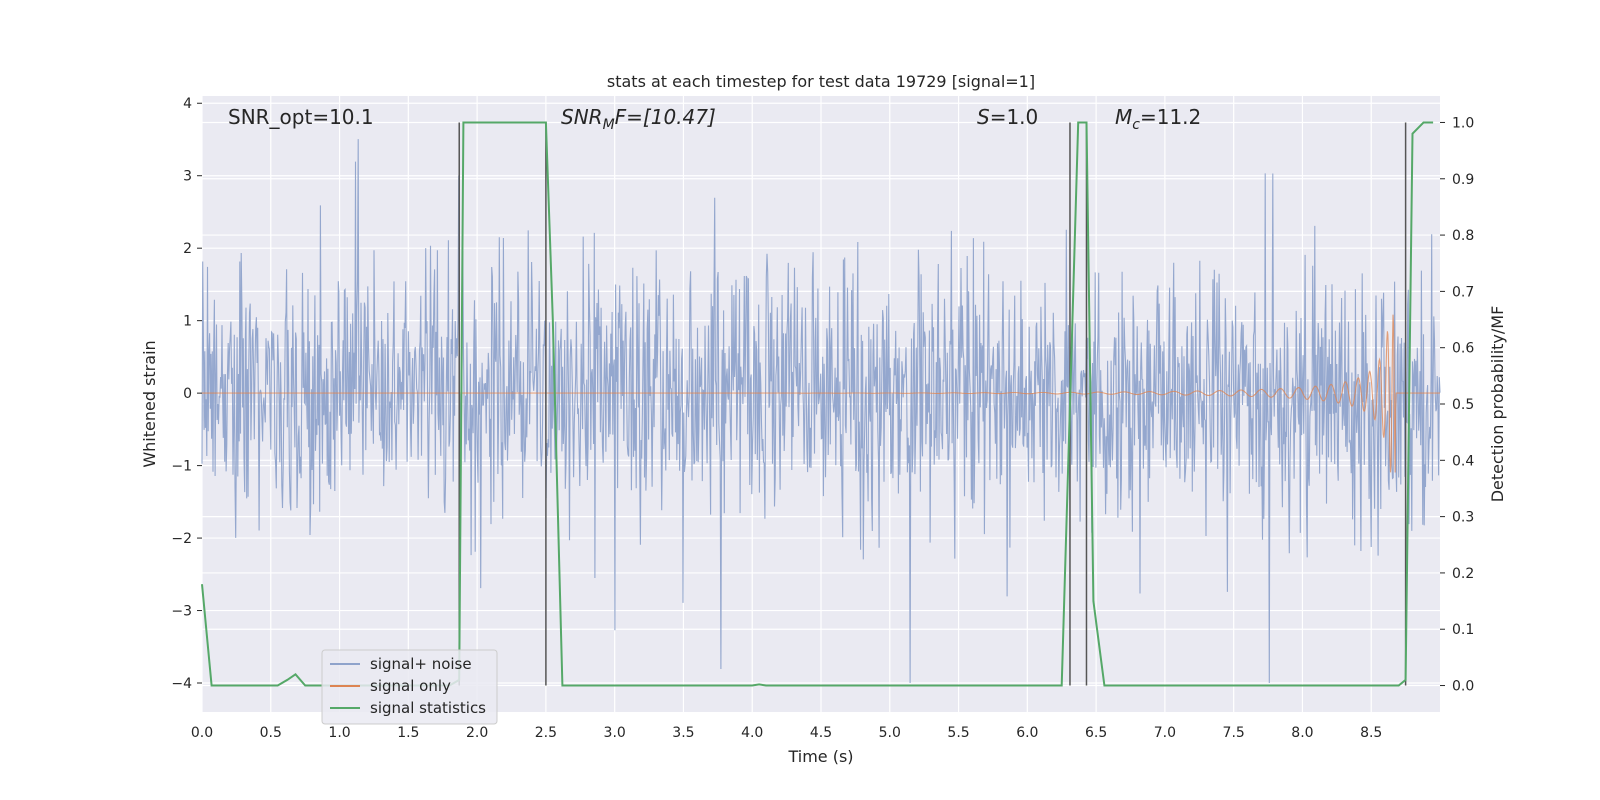  What do you see at coordinates (1463, 687) in the screenshot?
I see `y2-tick-label: 0.0` at bounding box center [1463, 687].